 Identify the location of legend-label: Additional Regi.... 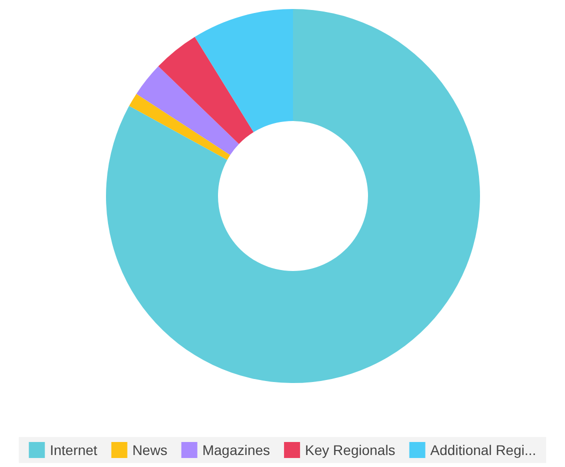
(483, 450).